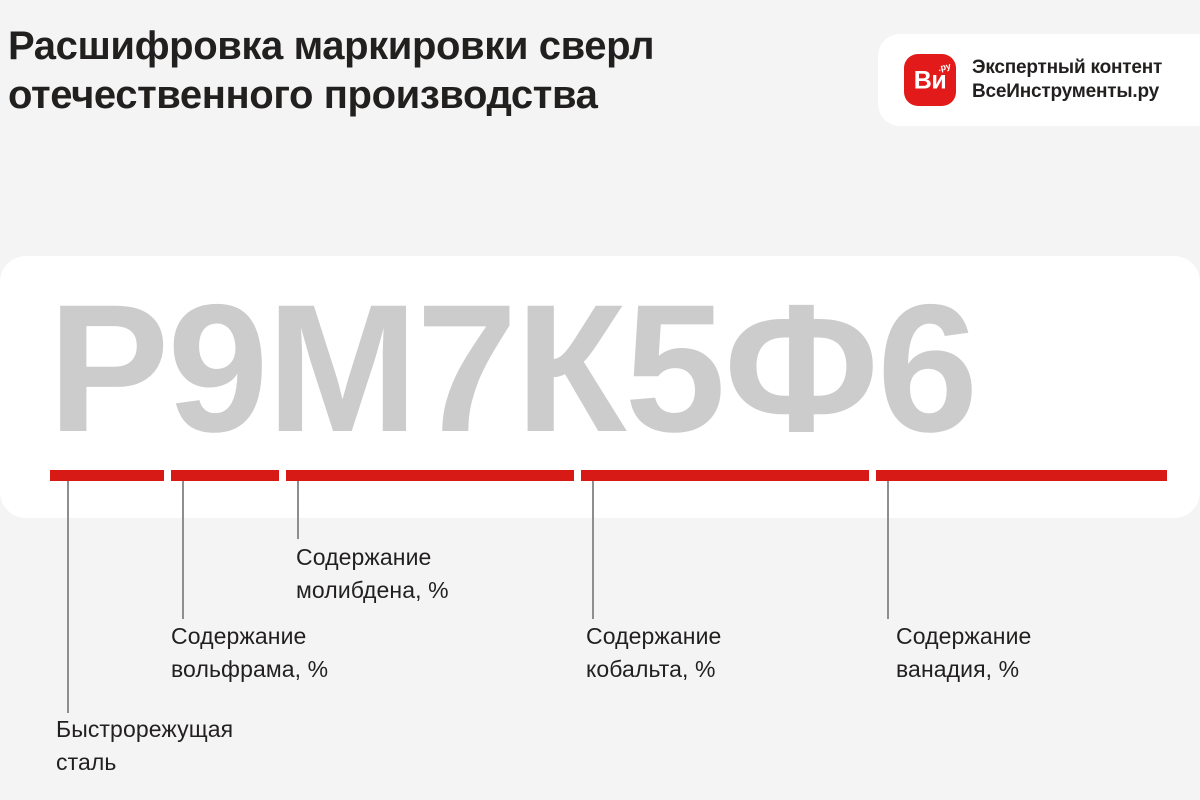 This screenshot has height=800, width=1200. What do you see at coordinates (1021, 475) in the screenshot?
I see `segment-vanadium` at bounding box center [1021, 475].